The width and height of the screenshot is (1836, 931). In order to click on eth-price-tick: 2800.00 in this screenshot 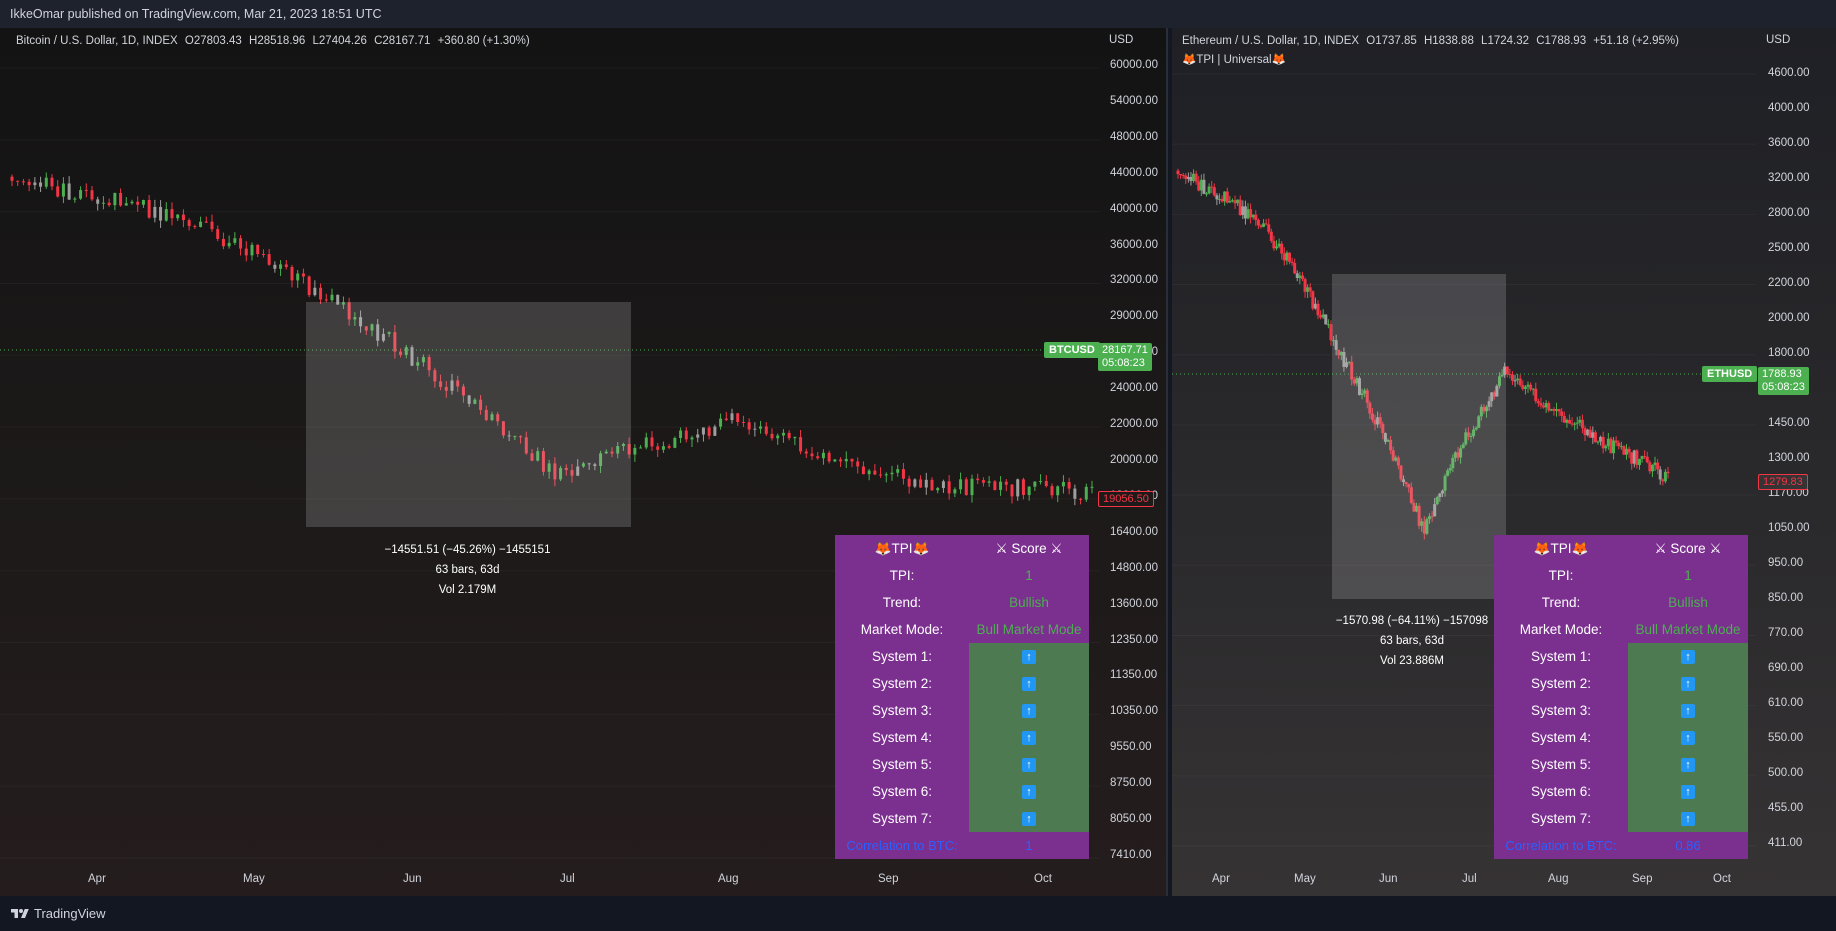, I will do `click(1789, 213)`.